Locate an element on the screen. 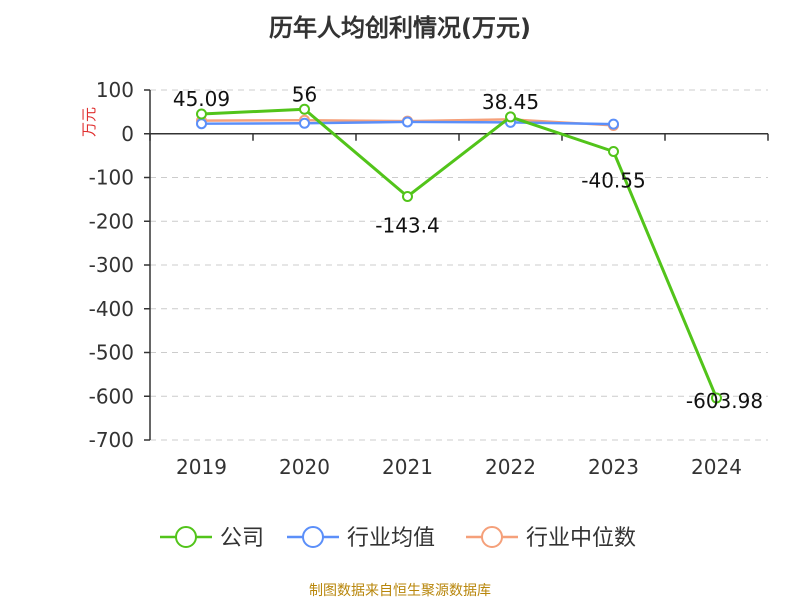  footer-source: 制图数据来自恒生聚源数据库 is located at coordinates (400, 591).